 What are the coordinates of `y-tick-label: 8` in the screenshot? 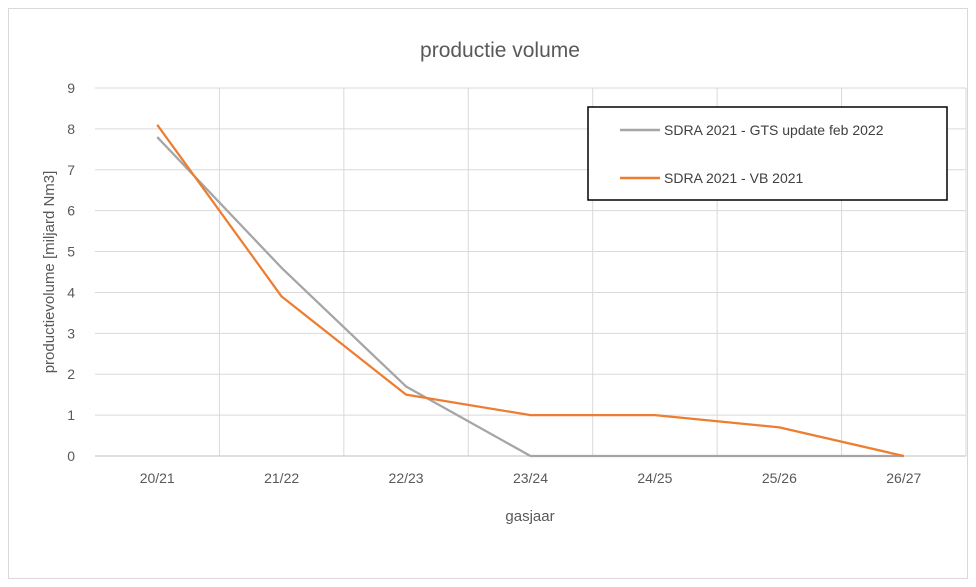 It's located at (71, 129).